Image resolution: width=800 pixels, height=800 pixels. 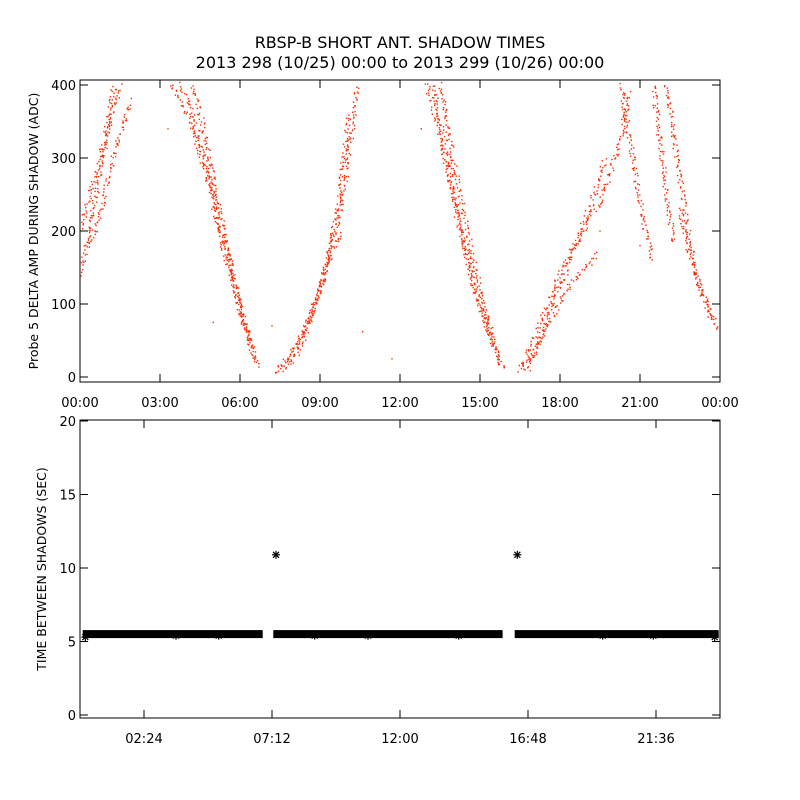 I want to click on top-y-tick-label: 300, so click(x=63, y=159).